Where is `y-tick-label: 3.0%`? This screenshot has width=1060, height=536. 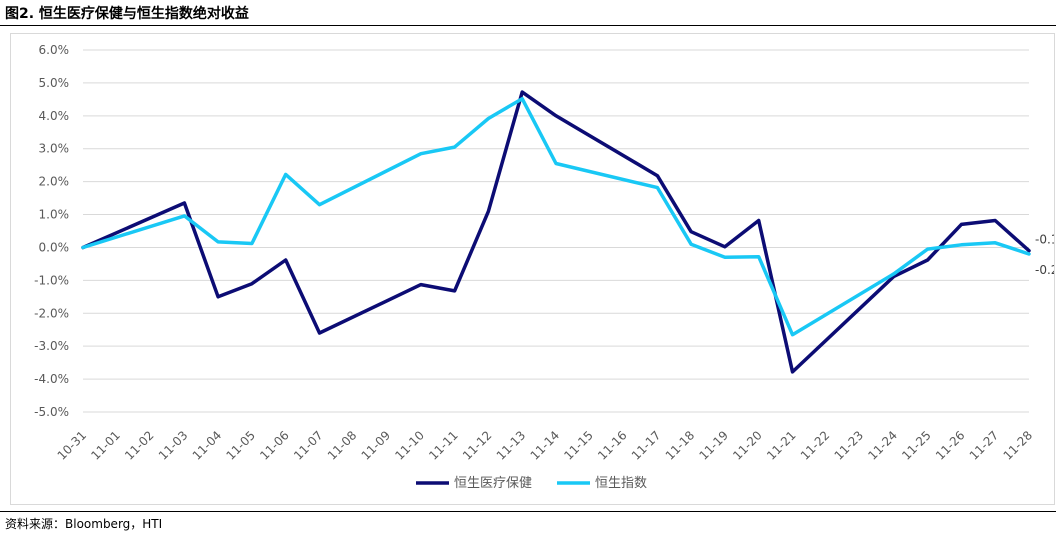
y-tick-label: 3.0% is located at coordinates (54, 149).